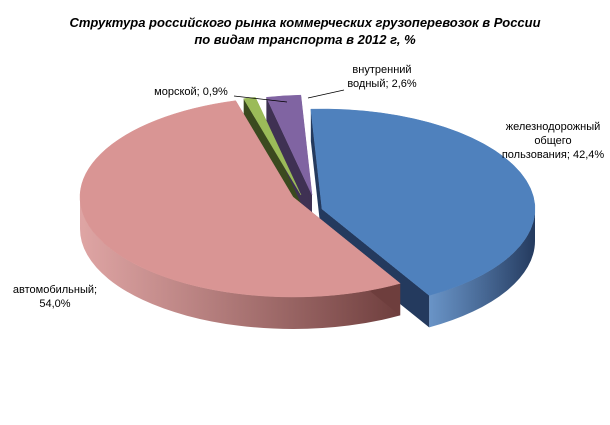  Describe the element at coordinates (482, 268) in the screenshot. I see `slice-side-железнодорожный-общего-пользования` at that location.